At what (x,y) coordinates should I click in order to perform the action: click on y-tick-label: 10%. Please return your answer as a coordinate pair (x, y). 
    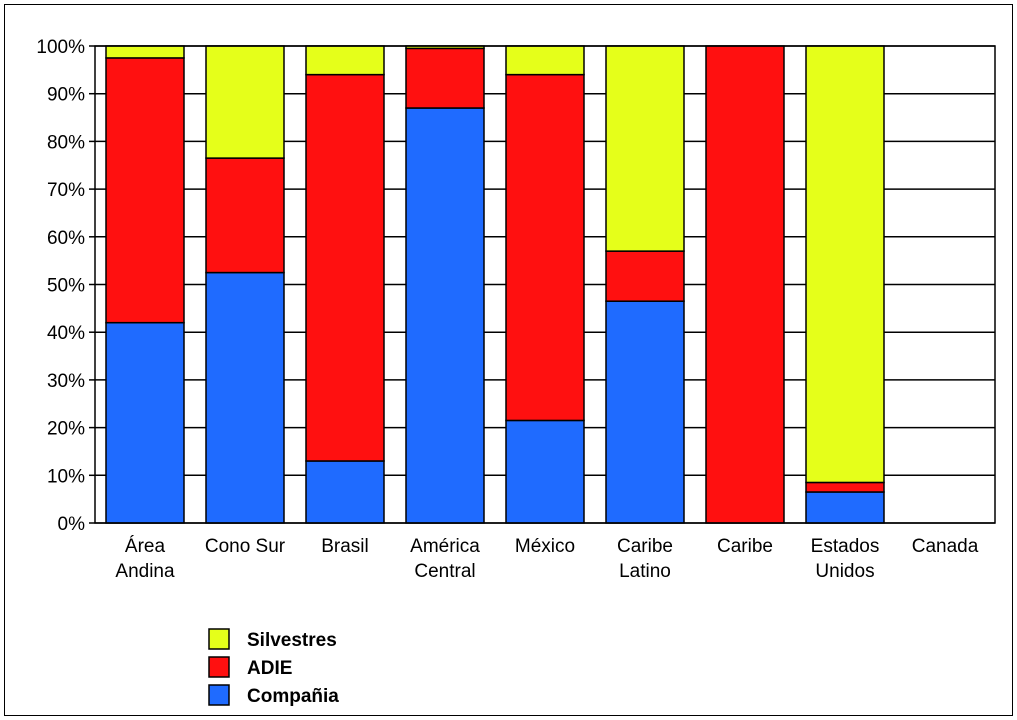
    Looking at the image, I should click on (66, 476).